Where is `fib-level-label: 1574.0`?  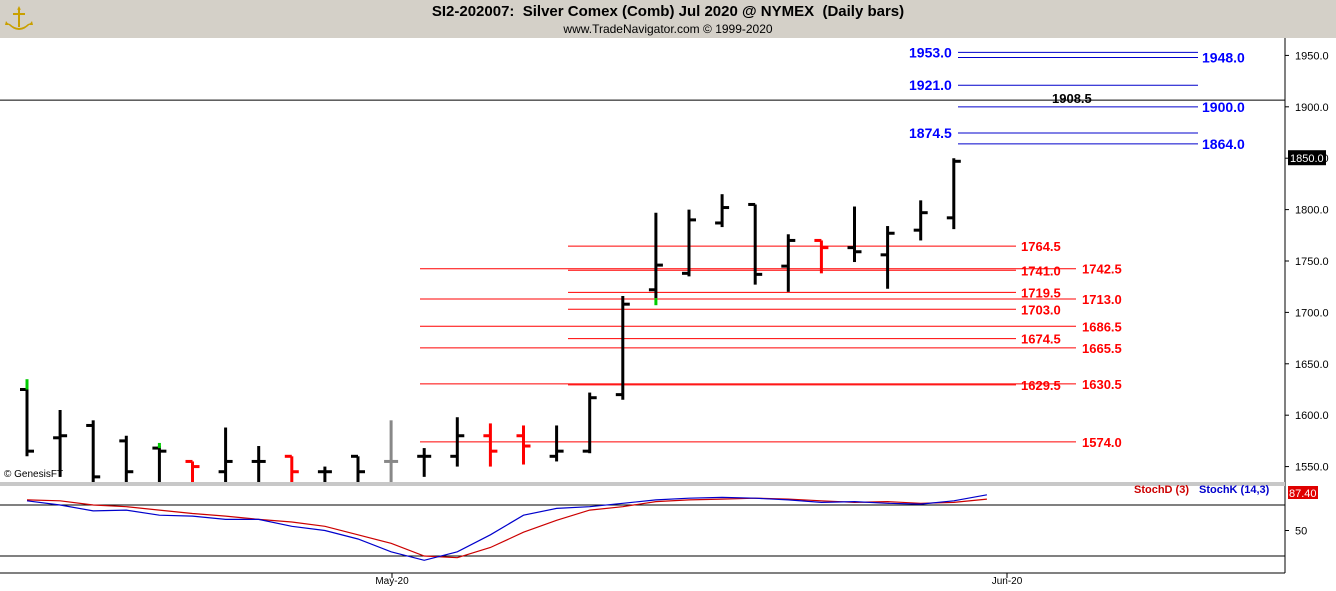
fib-level-label: 1574.0 is located at coordinates (1102, 442).